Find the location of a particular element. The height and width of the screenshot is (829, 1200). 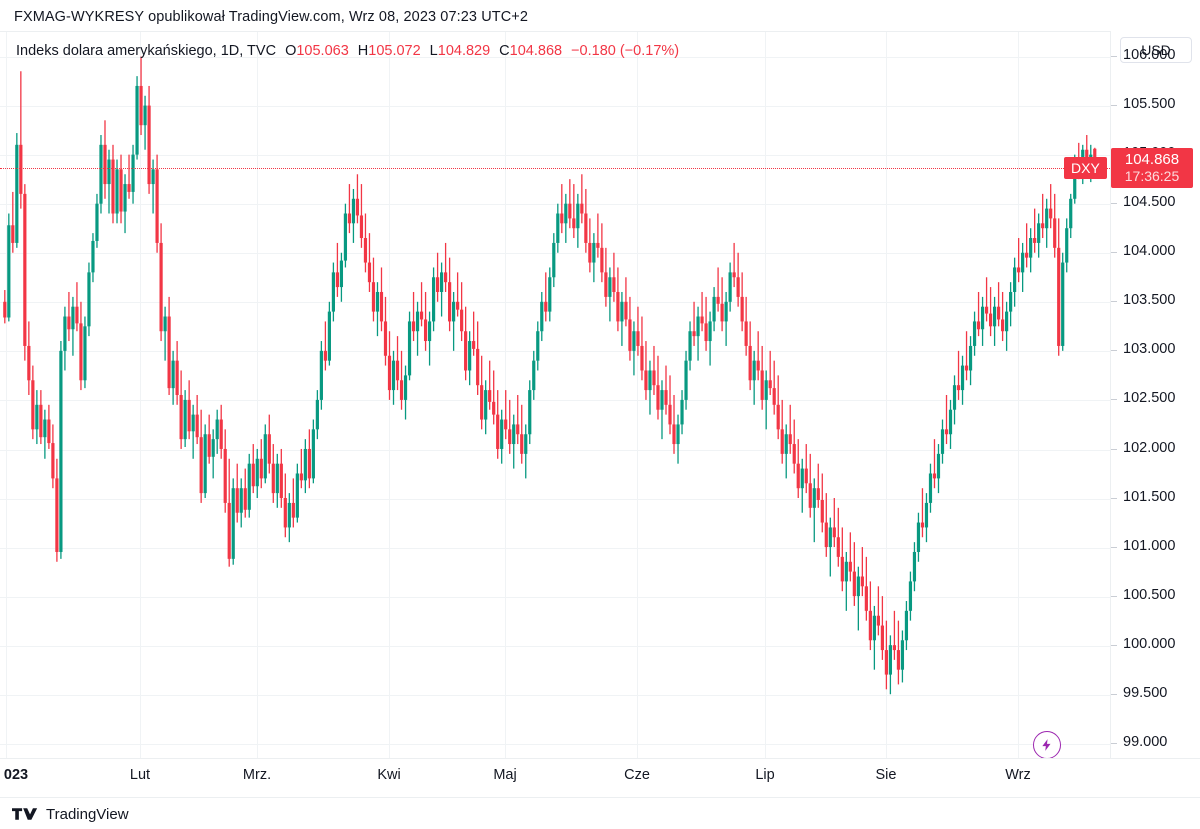

currency-pill: USD is located at coordinates (1156, 50).